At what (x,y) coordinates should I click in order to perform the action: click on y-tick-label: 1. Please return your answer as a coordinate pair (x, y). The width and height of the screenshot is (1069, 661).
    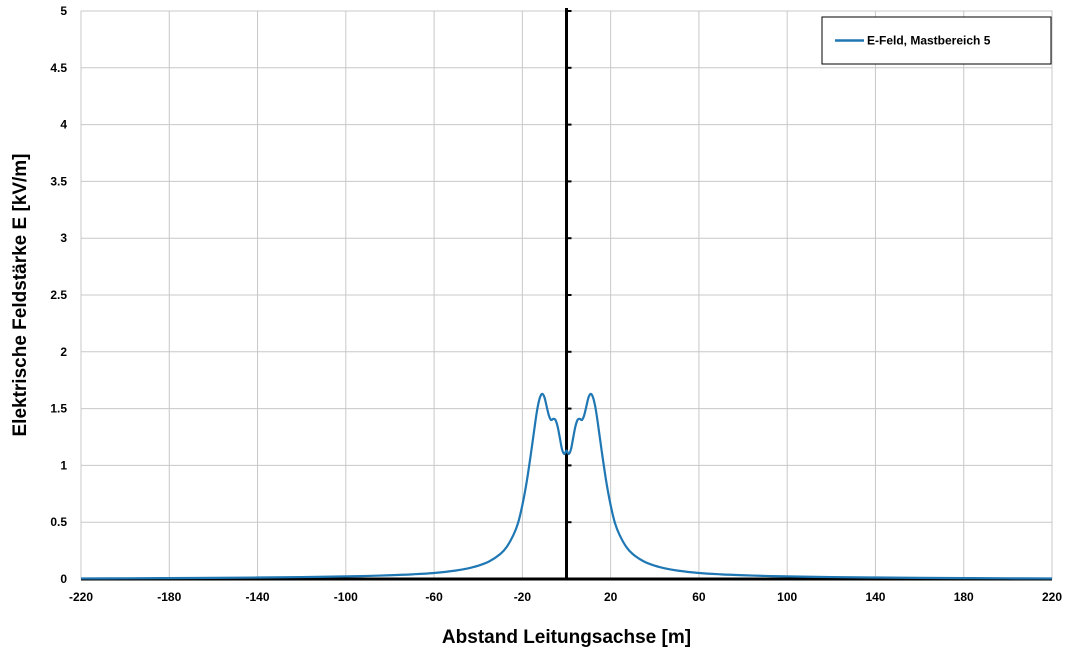
    Looking at the image, I should click on (63, 465).